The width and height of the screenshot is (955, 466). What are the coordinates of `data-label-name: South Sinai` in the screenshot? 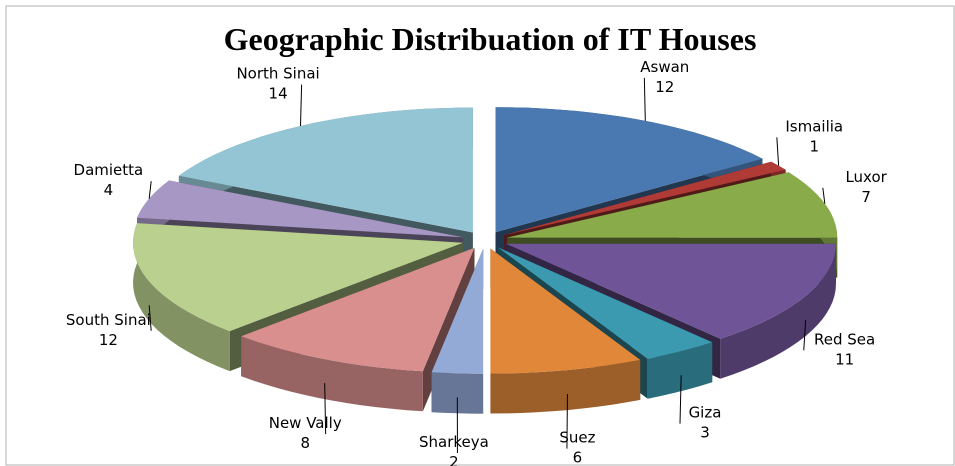 It's located at (108, 320).